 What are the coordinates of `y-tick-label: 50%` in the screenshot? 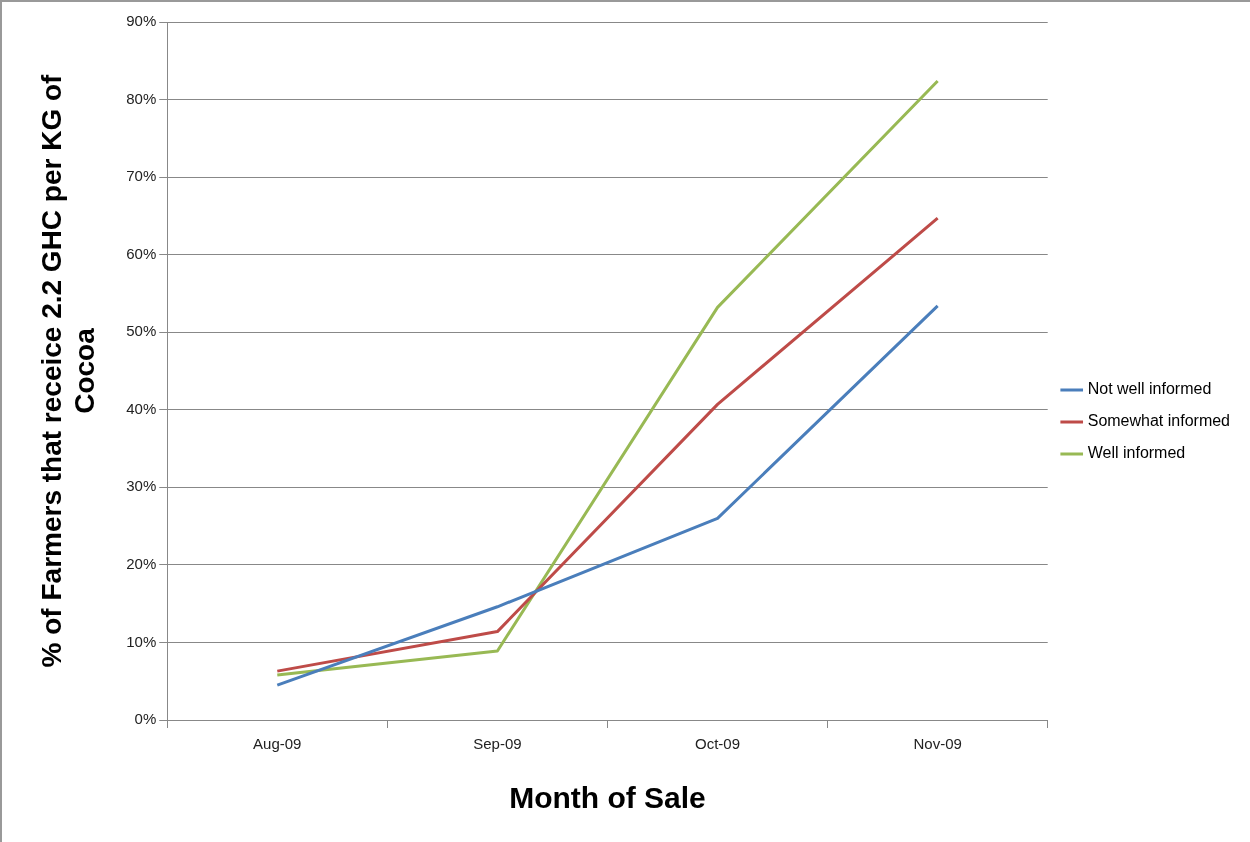 It's located at (141, 331).